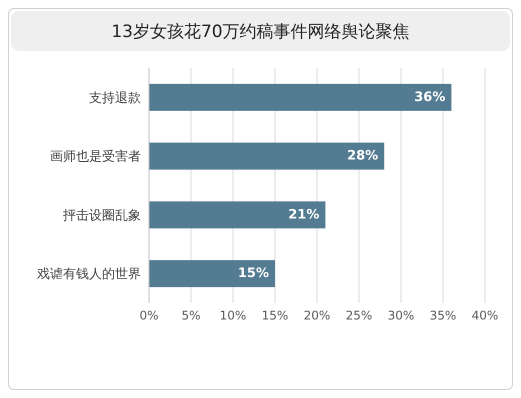 The height and width of the screenshot is (398, 521). Describe the element at coordinates (359, 315) in the screenshot. I see `x-tick-label: 25%` at that location.